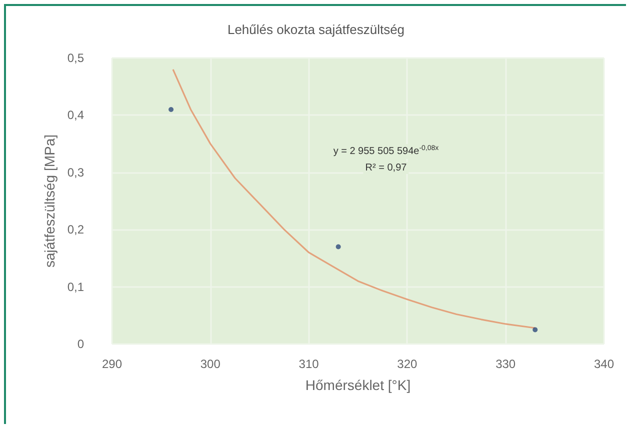  What do you see at coordinates (386, 168) in the screenshot?
I see `annotation: R² = 0,97` at bounding box center [386, 168].